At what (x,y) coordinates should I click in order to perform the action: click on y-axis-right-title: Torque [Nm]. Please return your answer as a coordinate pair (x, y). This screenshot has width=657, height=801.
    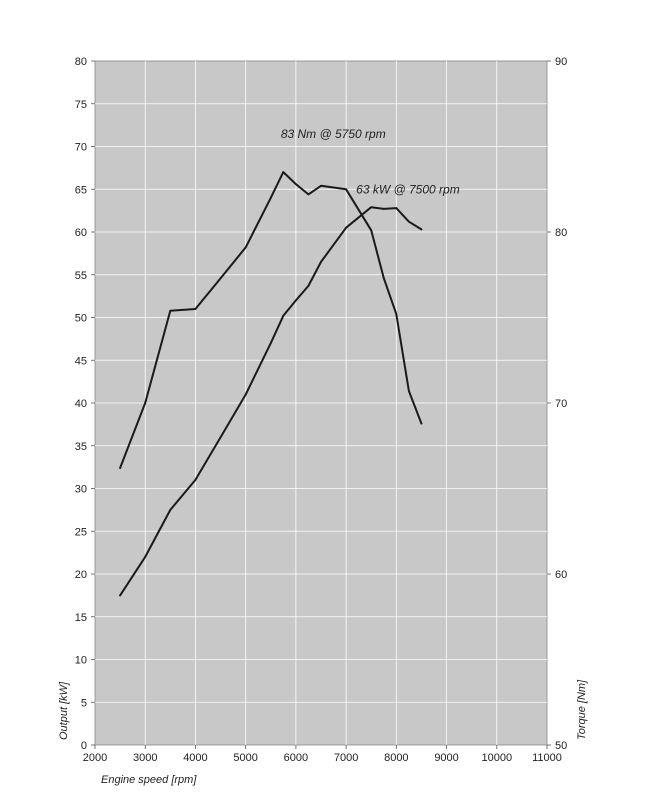
    Looking at the image, I should click on (582, 709).